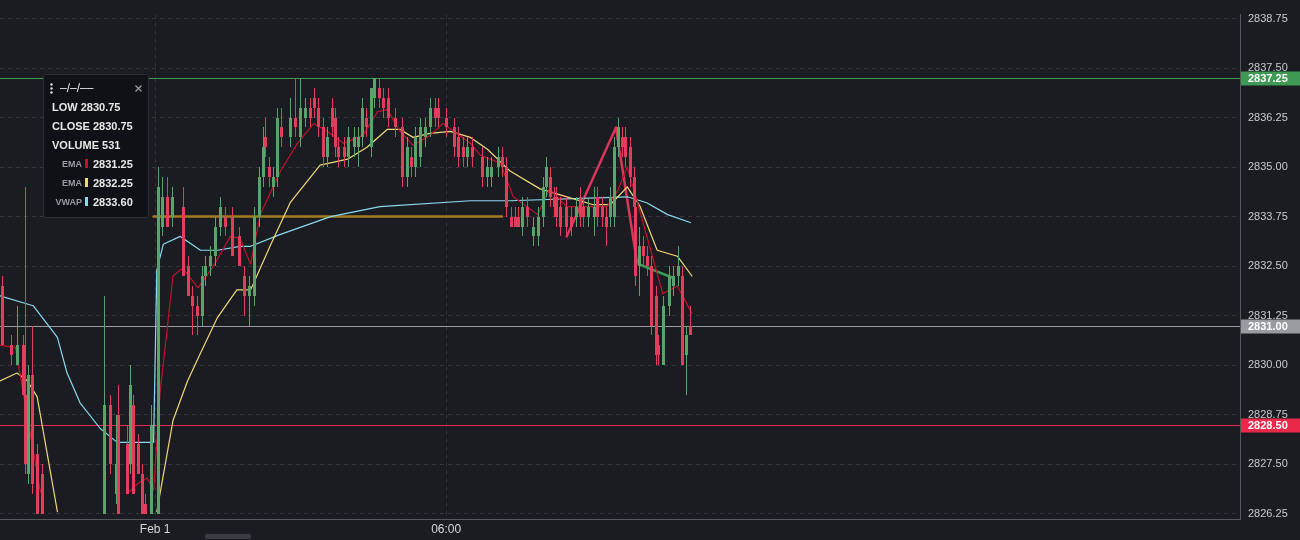 This screenshot has height=540, width=1300. I want to click on ref-line-label: 2831.00, so click(1268, 325).